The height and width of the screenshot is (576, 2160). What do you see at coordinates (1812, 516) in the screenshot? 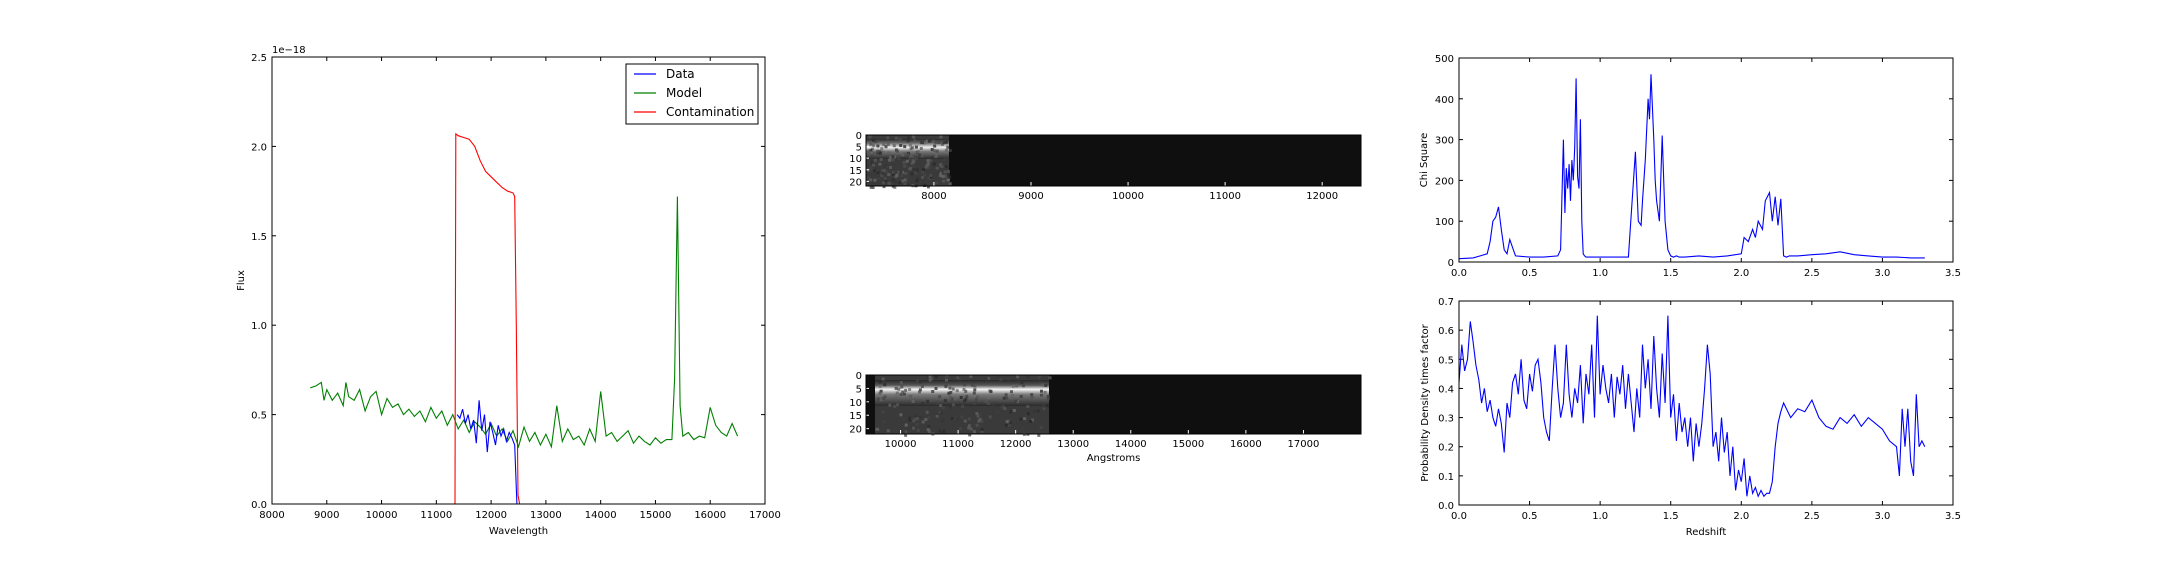
I see `x-tick-label: 2.5` at bounding box center [1812, 516].